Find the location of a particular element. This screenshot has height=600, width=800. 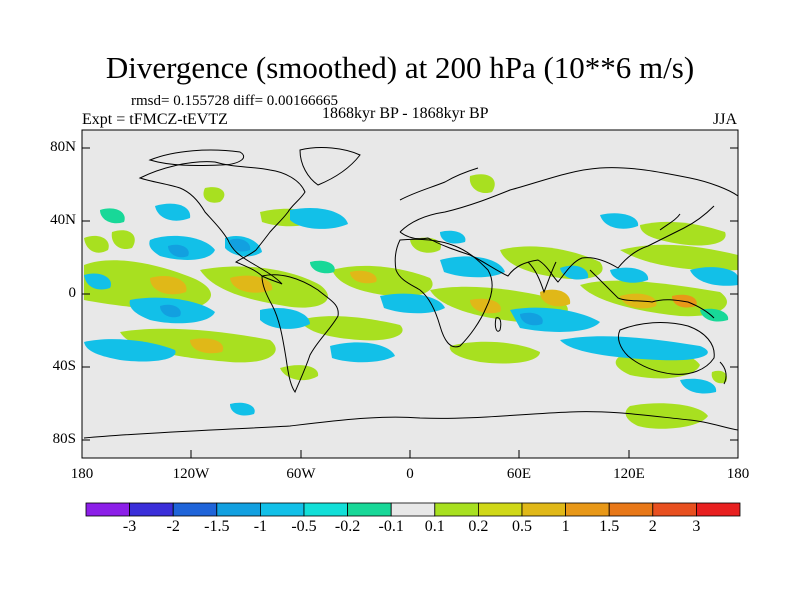

coastline-southeast-asia is located at coordinates (652, 294).